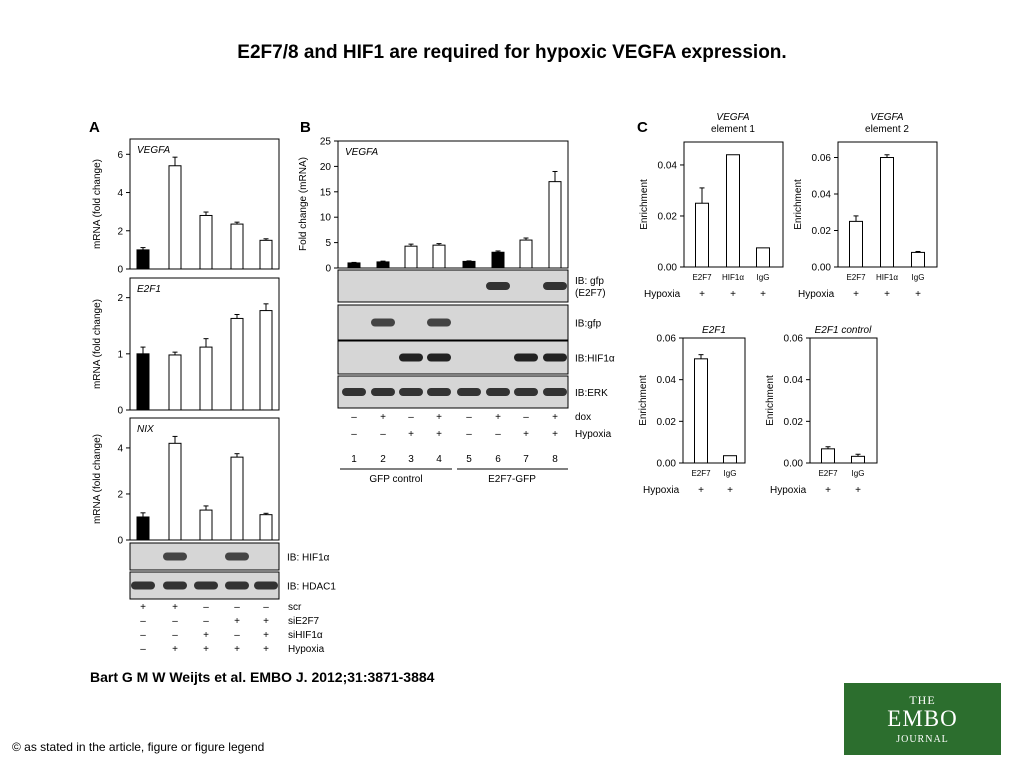  I want to click on condition-label: scr, so click(295, 607).